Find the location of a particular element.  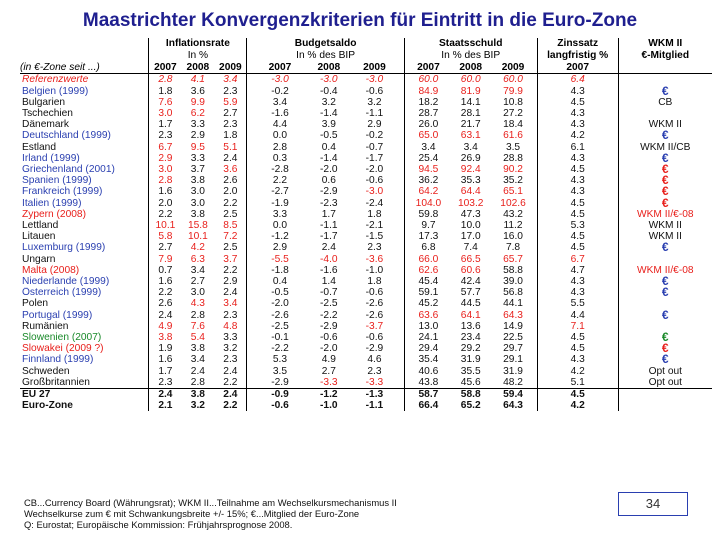

value-cell: 2.1 is located at coordinates (165, 406).